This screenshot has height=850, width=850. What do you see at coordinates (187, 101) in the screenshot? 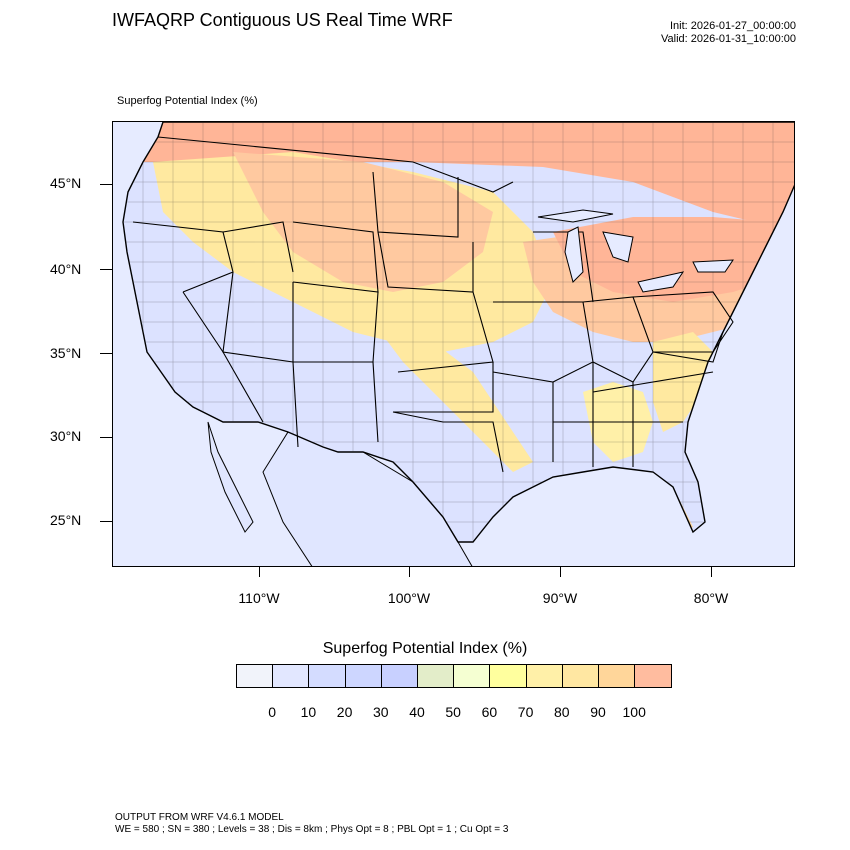
I see `field-label: Superfog Potential Index (%)` at bounding box center [187, 101].